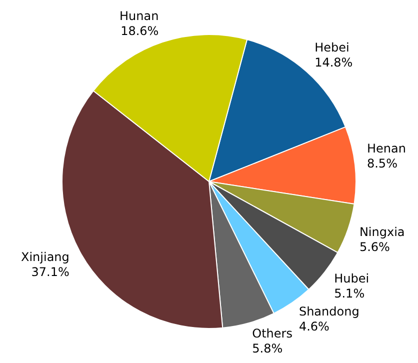 This screenshot has width=418, height=363. I want to click on data-label: 14.8%, so click(333, 63).